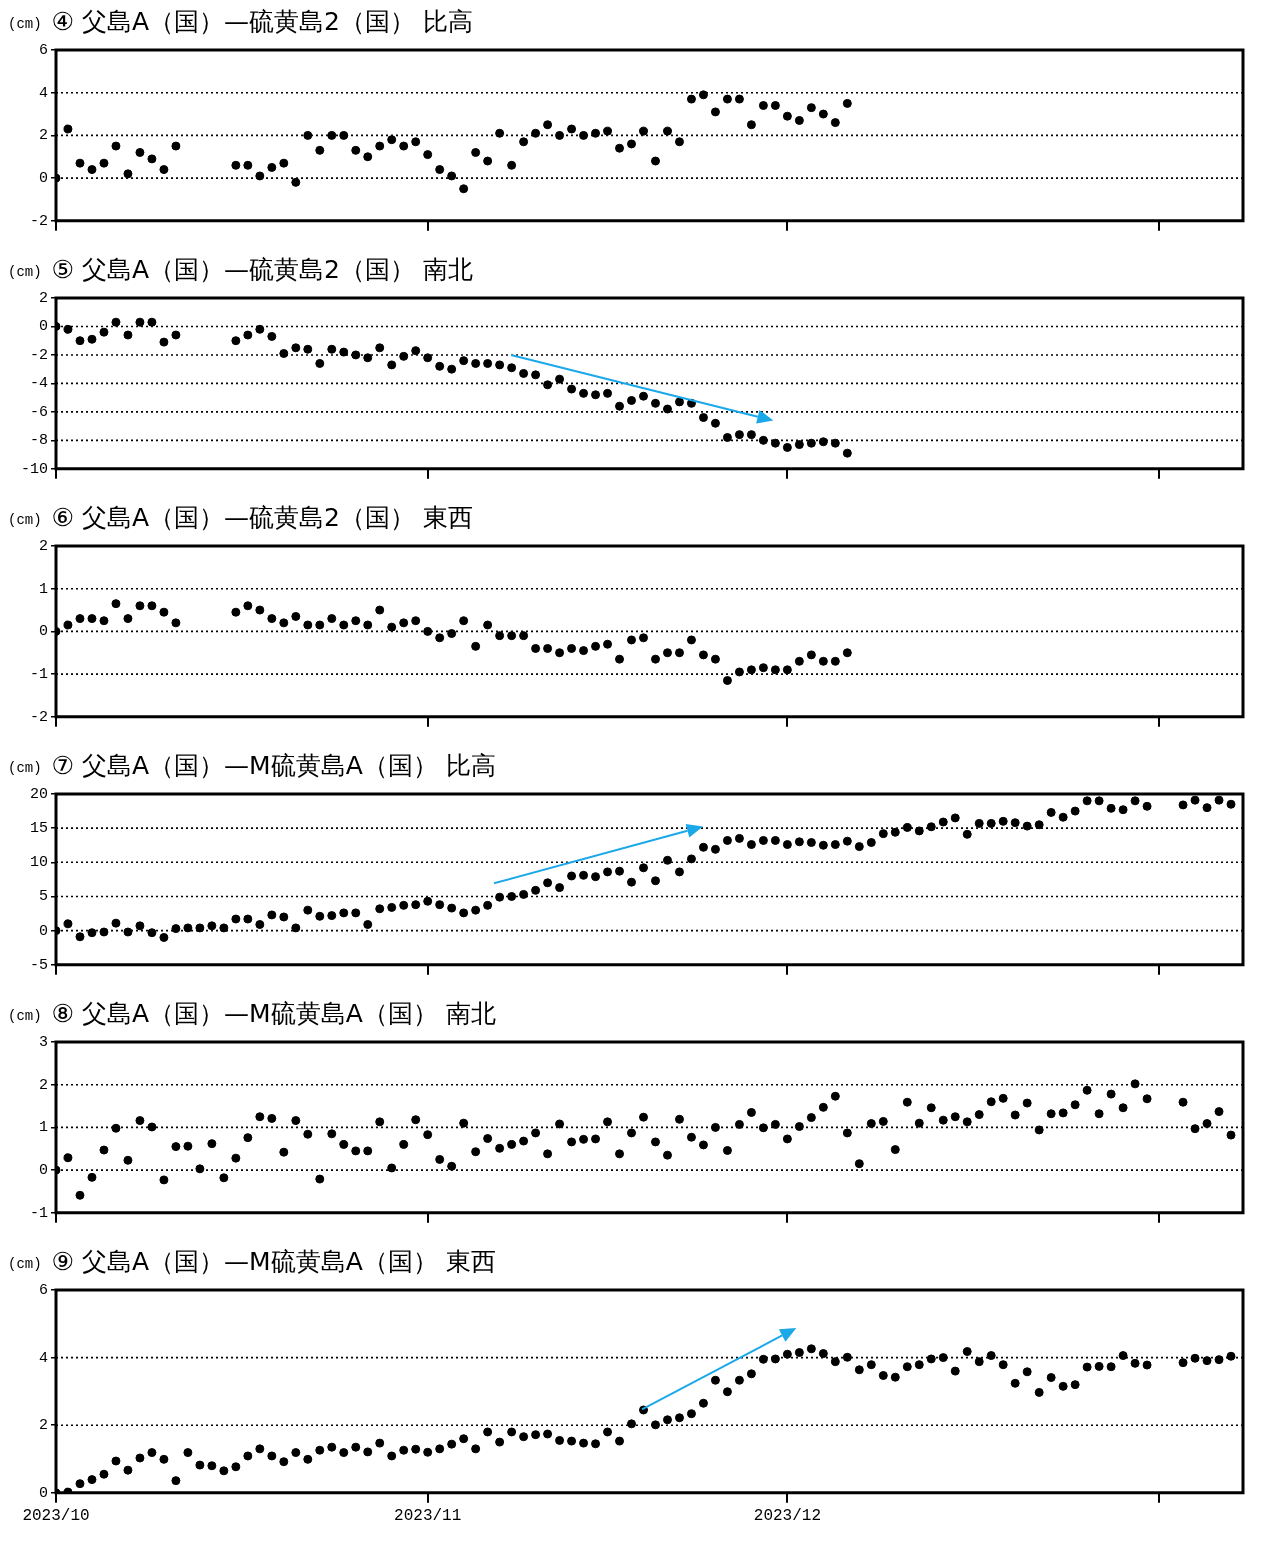 The image size is (1261, 1546). I want to click on chart-title: ④ 父島A（国）—硫黄島2（国） 比高, so click(262, 22).